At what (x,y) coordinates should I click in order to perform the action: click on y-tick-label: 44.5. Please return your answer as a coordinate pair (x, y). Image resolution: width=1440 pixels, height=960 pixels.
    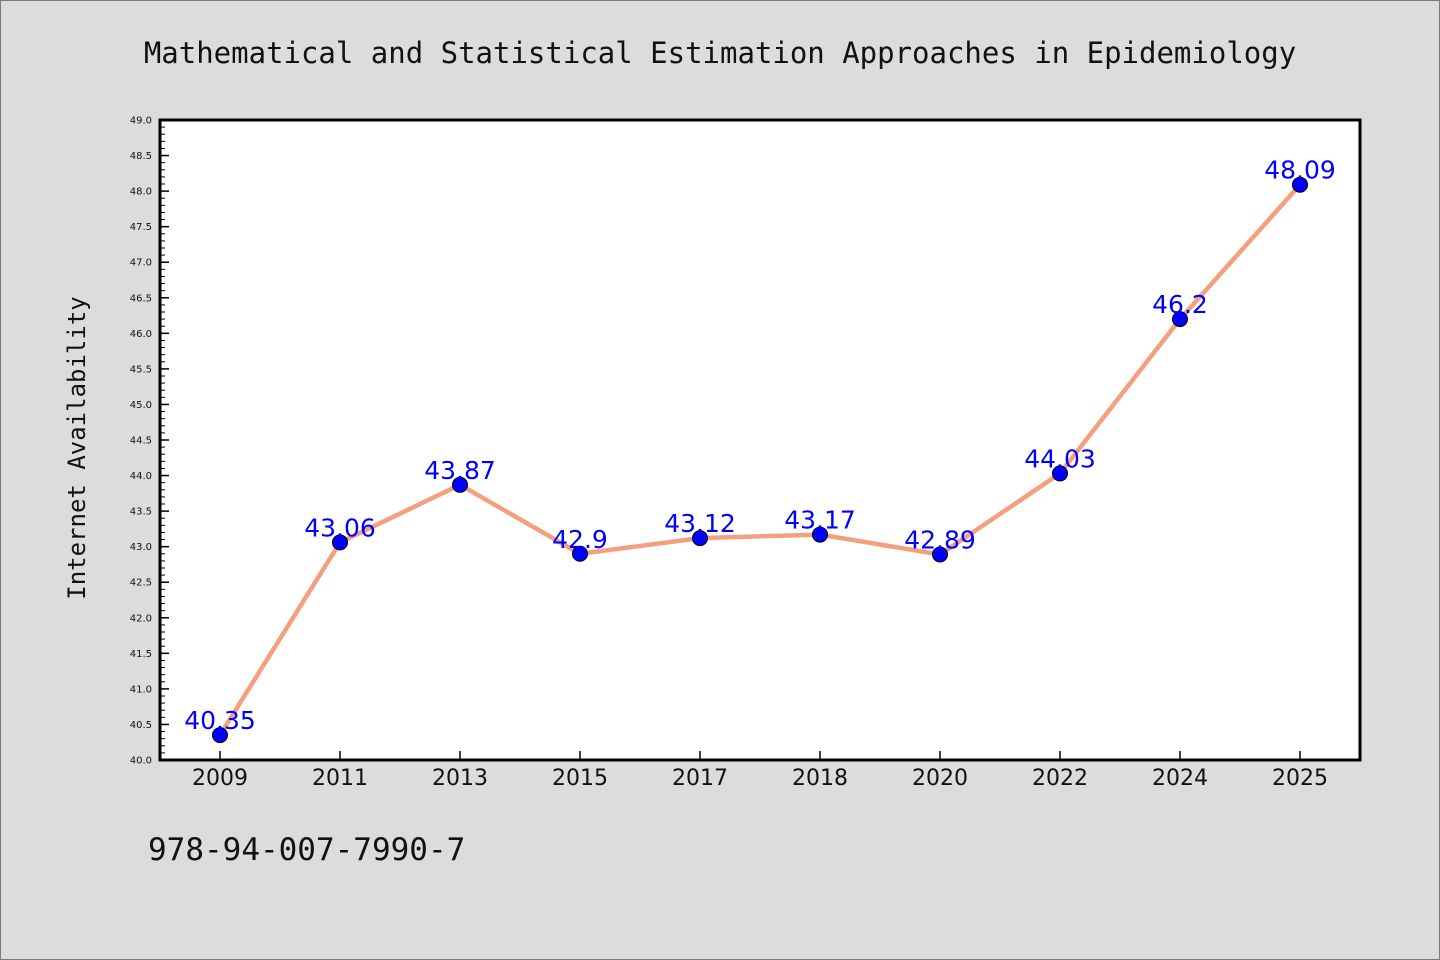
    Looking at the image, I should click on (141, 441).